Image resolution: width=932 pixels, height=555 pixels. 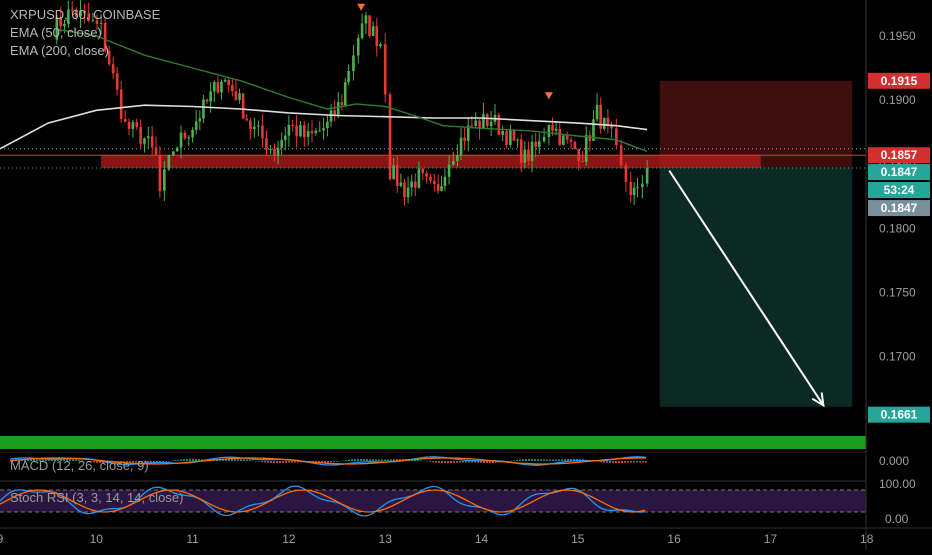 I want to click on ema50-legend: EMA (50, close), so click(x=56, y=32).